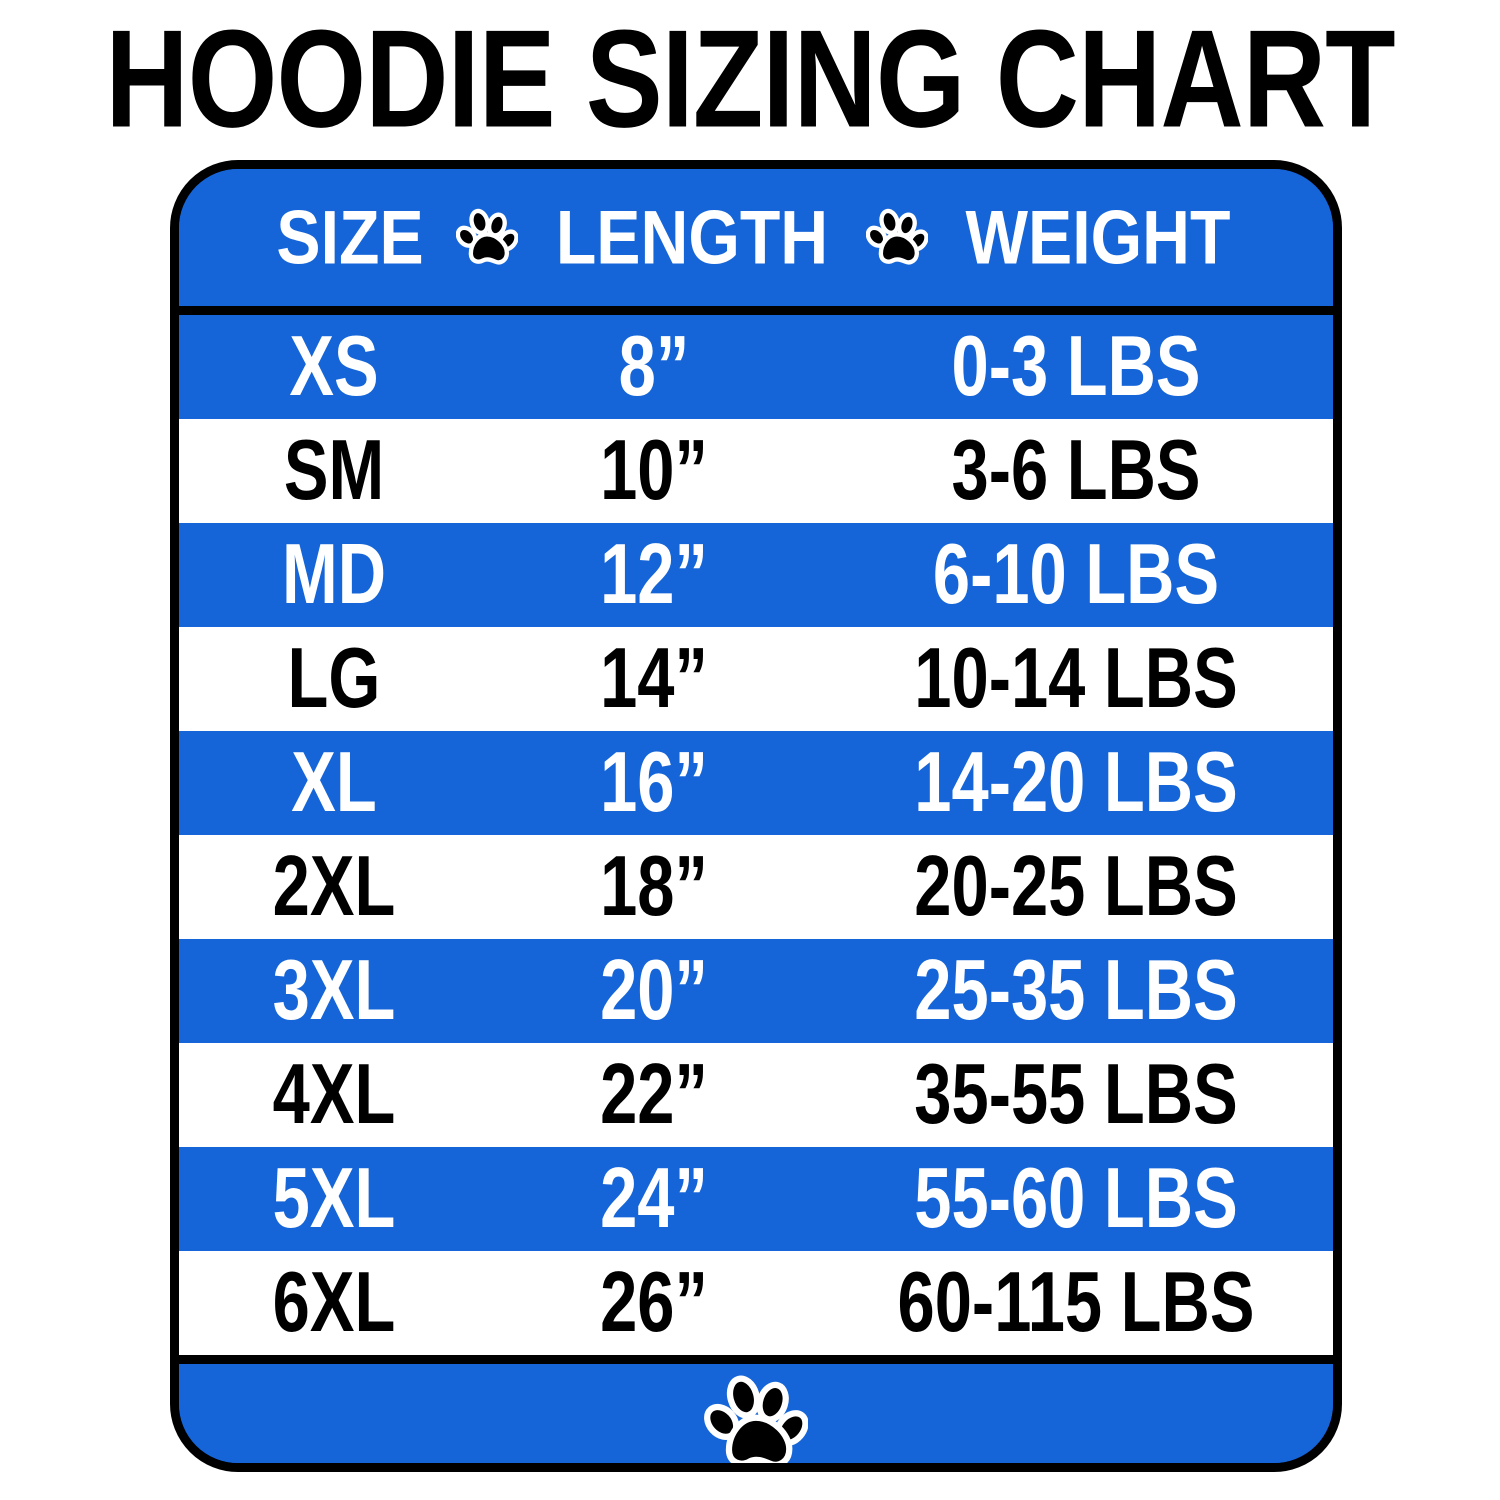 Image resolution: width=1500 pixels, height=1500 pixels. Describe the element at coordinates (654, 1198) in the screenshot. I see `cell-length: 24”` at that location.